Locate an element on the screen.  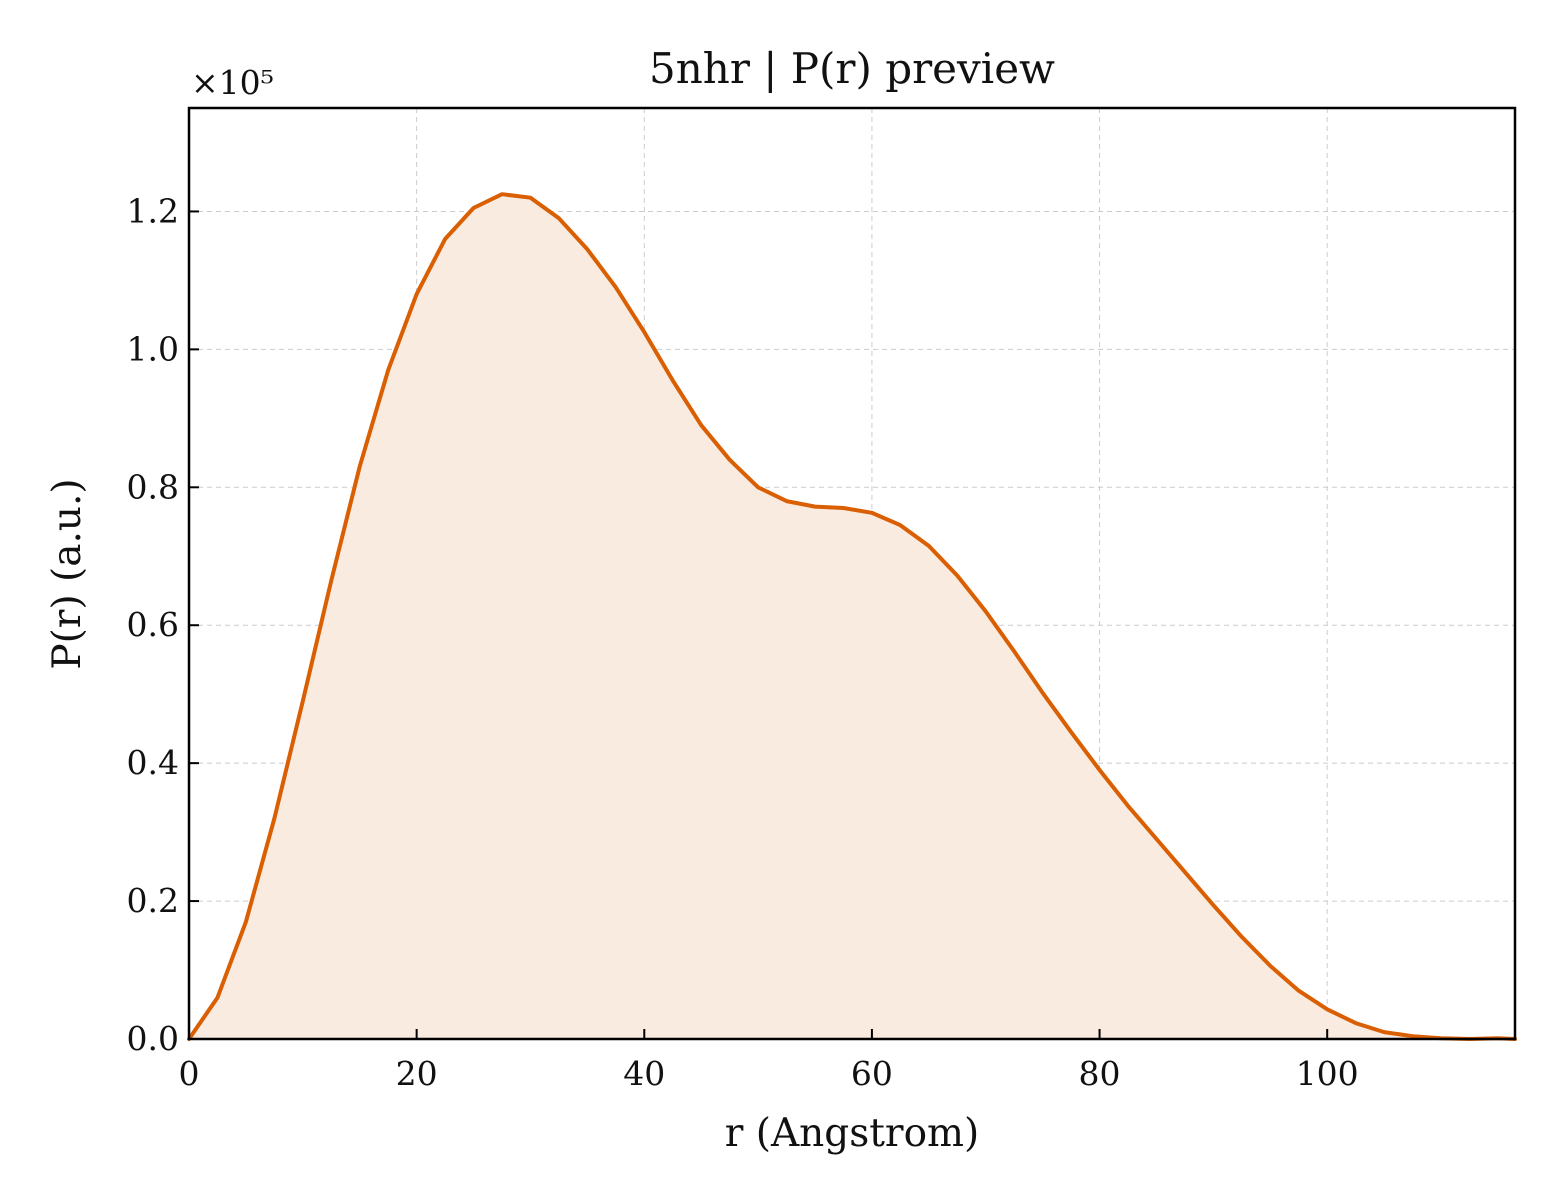
x-axis-label: r (Angstrom) is located at coordinates (852, 1133).